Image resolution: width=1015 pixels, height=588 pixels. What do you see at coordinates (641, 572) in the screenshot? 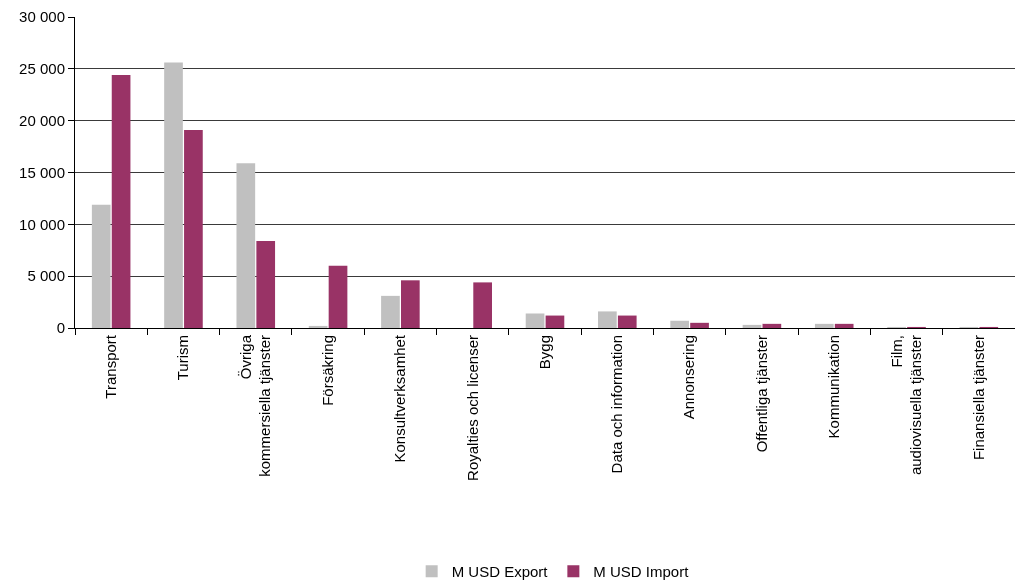
I see `legend-label: M USD Import` at bounding box center [641, 572].